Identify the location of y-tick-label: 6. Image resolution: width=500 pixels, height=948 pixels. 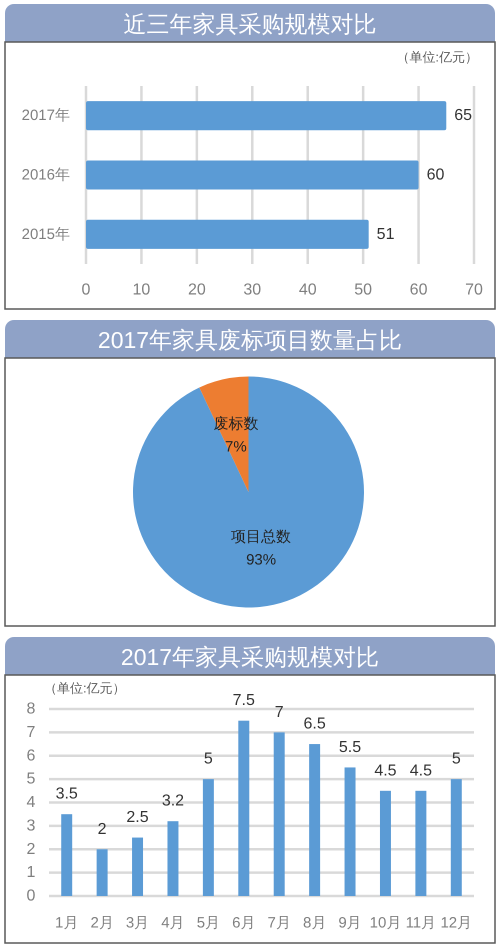
(31, 755).